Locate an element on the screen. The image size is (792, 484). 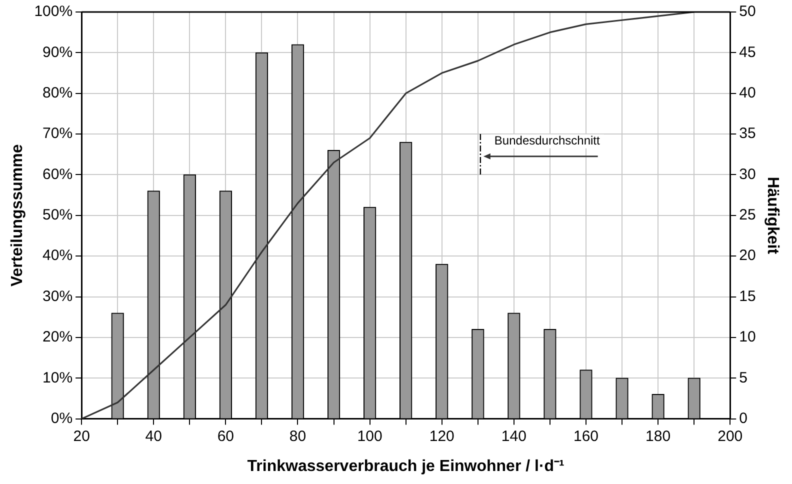
x-axis-title: Trinkwasserverbrauch je Einwohner / l·d⁻¹ is located at coordinates (405, 466).